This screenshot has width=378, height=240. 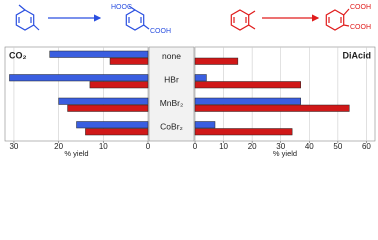 What do you see at coordinates (27, 17) in the screenshot?
I see `p-xylene` at bounding box center [27, 17].